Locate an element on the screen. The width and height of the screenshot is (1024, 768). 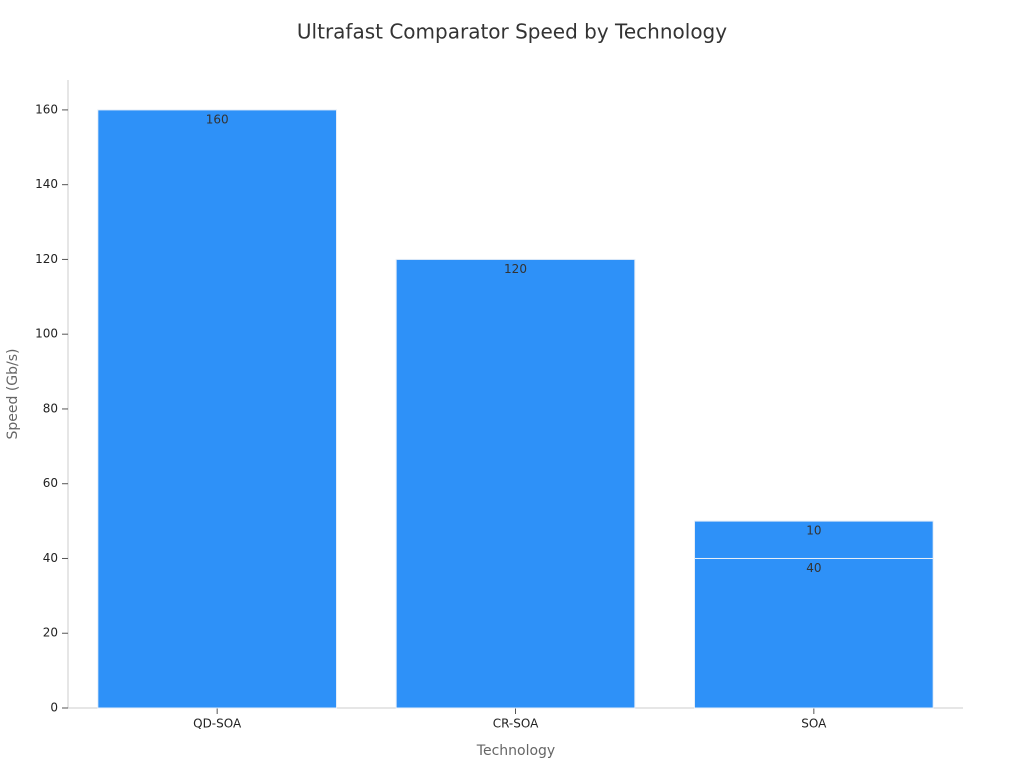
y-tick-label: 140 is located at coordinates (46, 184).